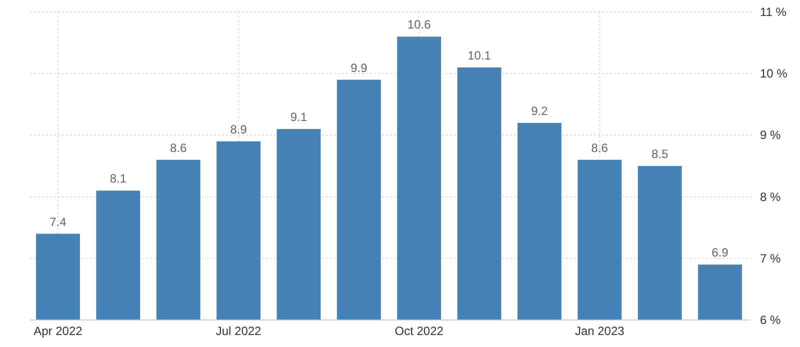 This screenshot has height=347, width=800. I want to click on data-label: 9.1, so click(299, 117).